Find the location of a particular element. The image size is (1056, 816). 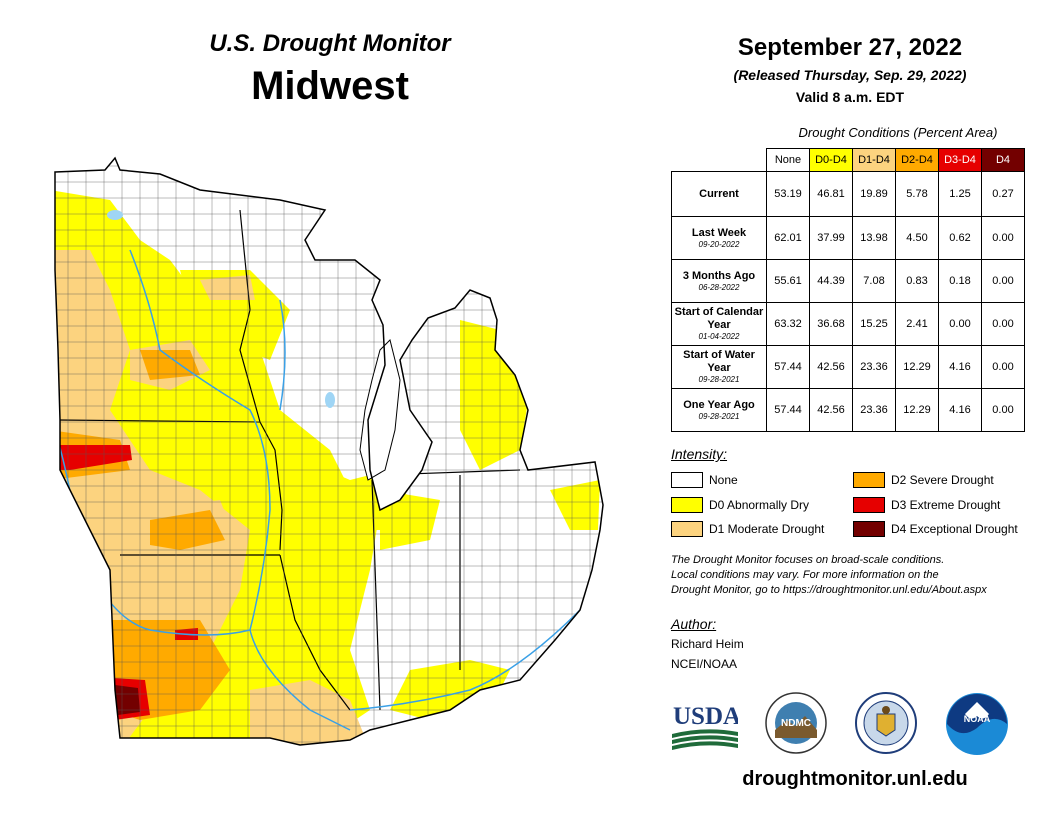

table-cell: 2.41 is located at coordinates (917, 324).